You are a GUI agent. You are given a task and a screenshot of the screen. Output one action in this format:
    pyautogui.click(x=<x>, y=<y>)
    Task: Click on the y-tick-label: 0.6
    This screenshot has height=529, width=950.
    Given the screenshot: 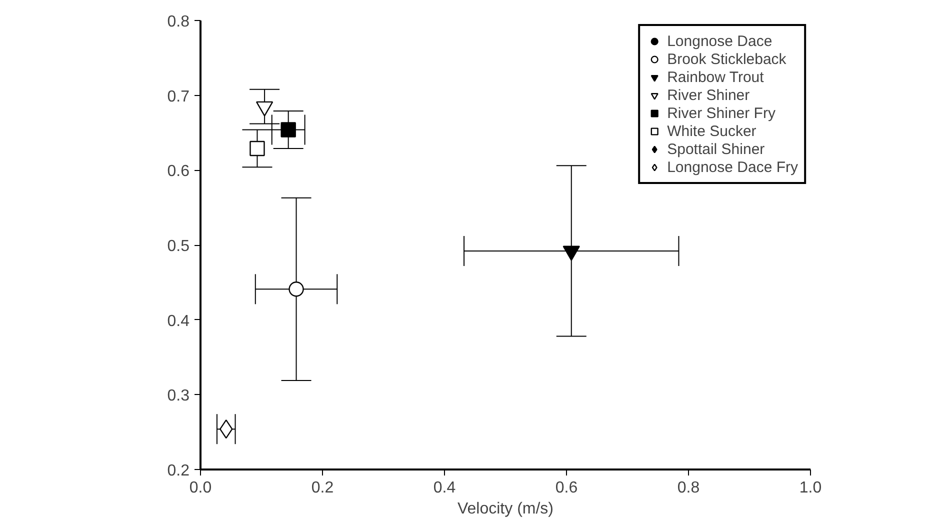 What is the action you would take?
    pyautogui.click(x=178, y=171)
    